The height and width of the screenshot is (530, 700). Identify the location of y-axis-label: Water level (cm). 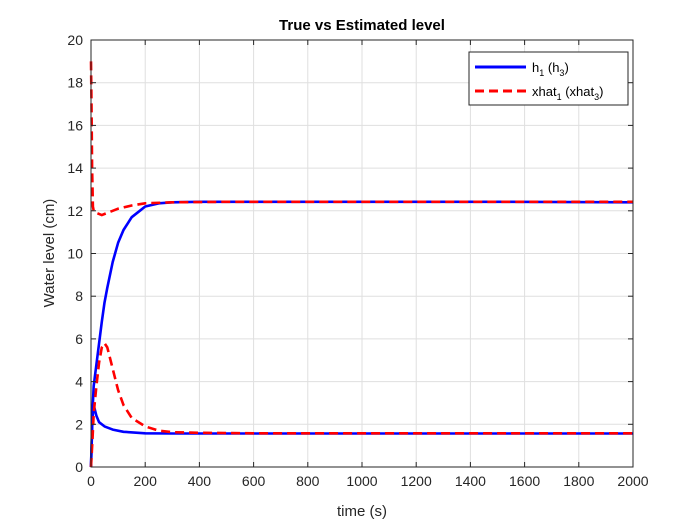
(49, 253).